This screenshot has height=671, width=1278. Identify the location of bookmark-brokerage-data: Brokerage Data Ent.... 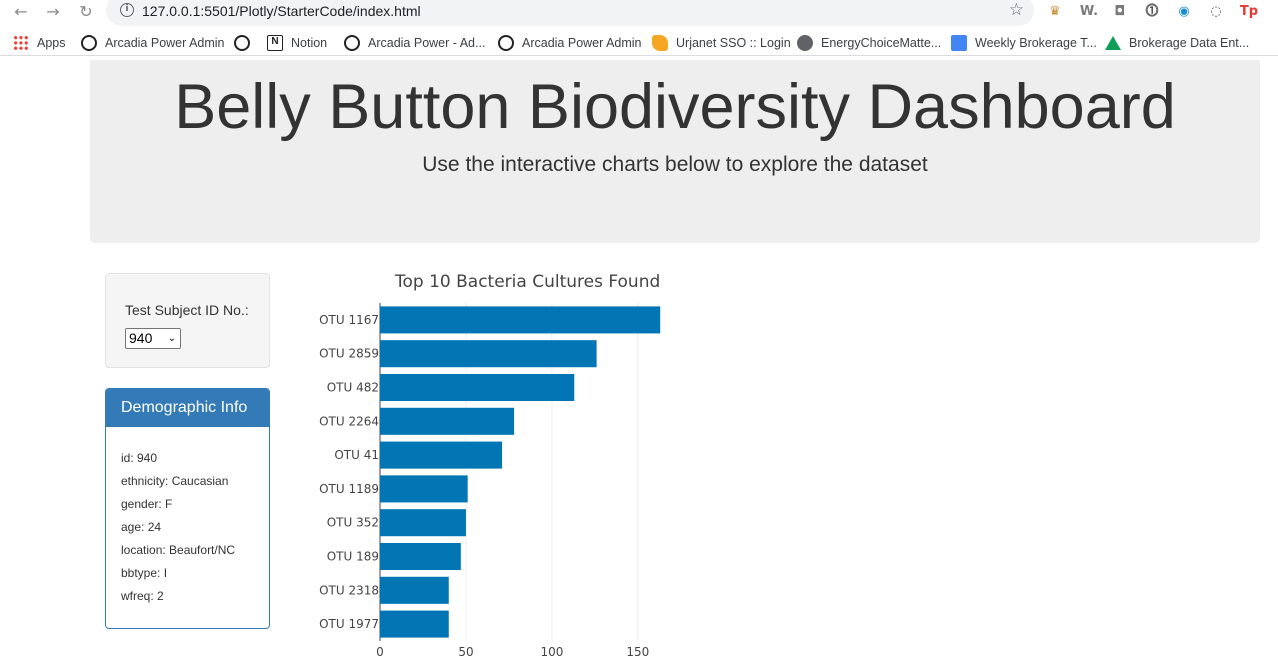
(1177, 43).